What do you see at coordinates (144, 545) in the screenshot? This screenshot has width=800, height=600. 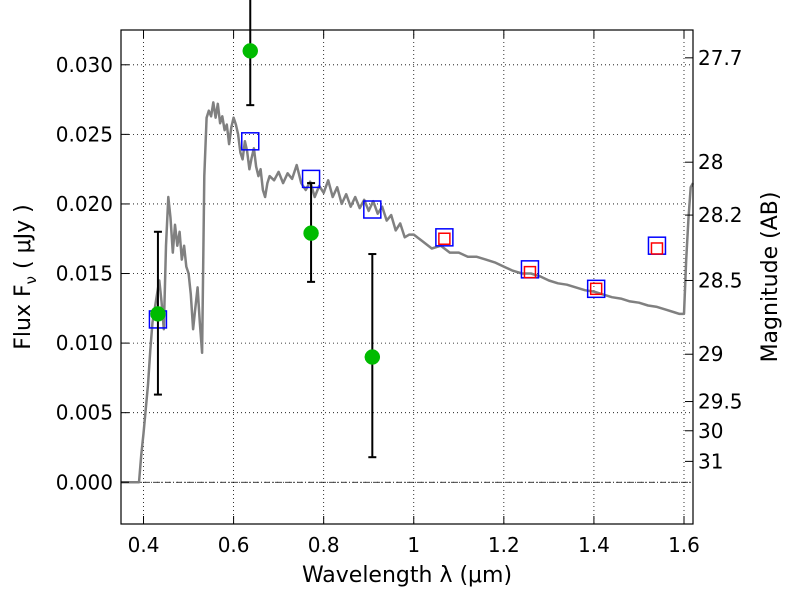 I see `x-tick-label: 0.4` at bounding box center [144, 545].